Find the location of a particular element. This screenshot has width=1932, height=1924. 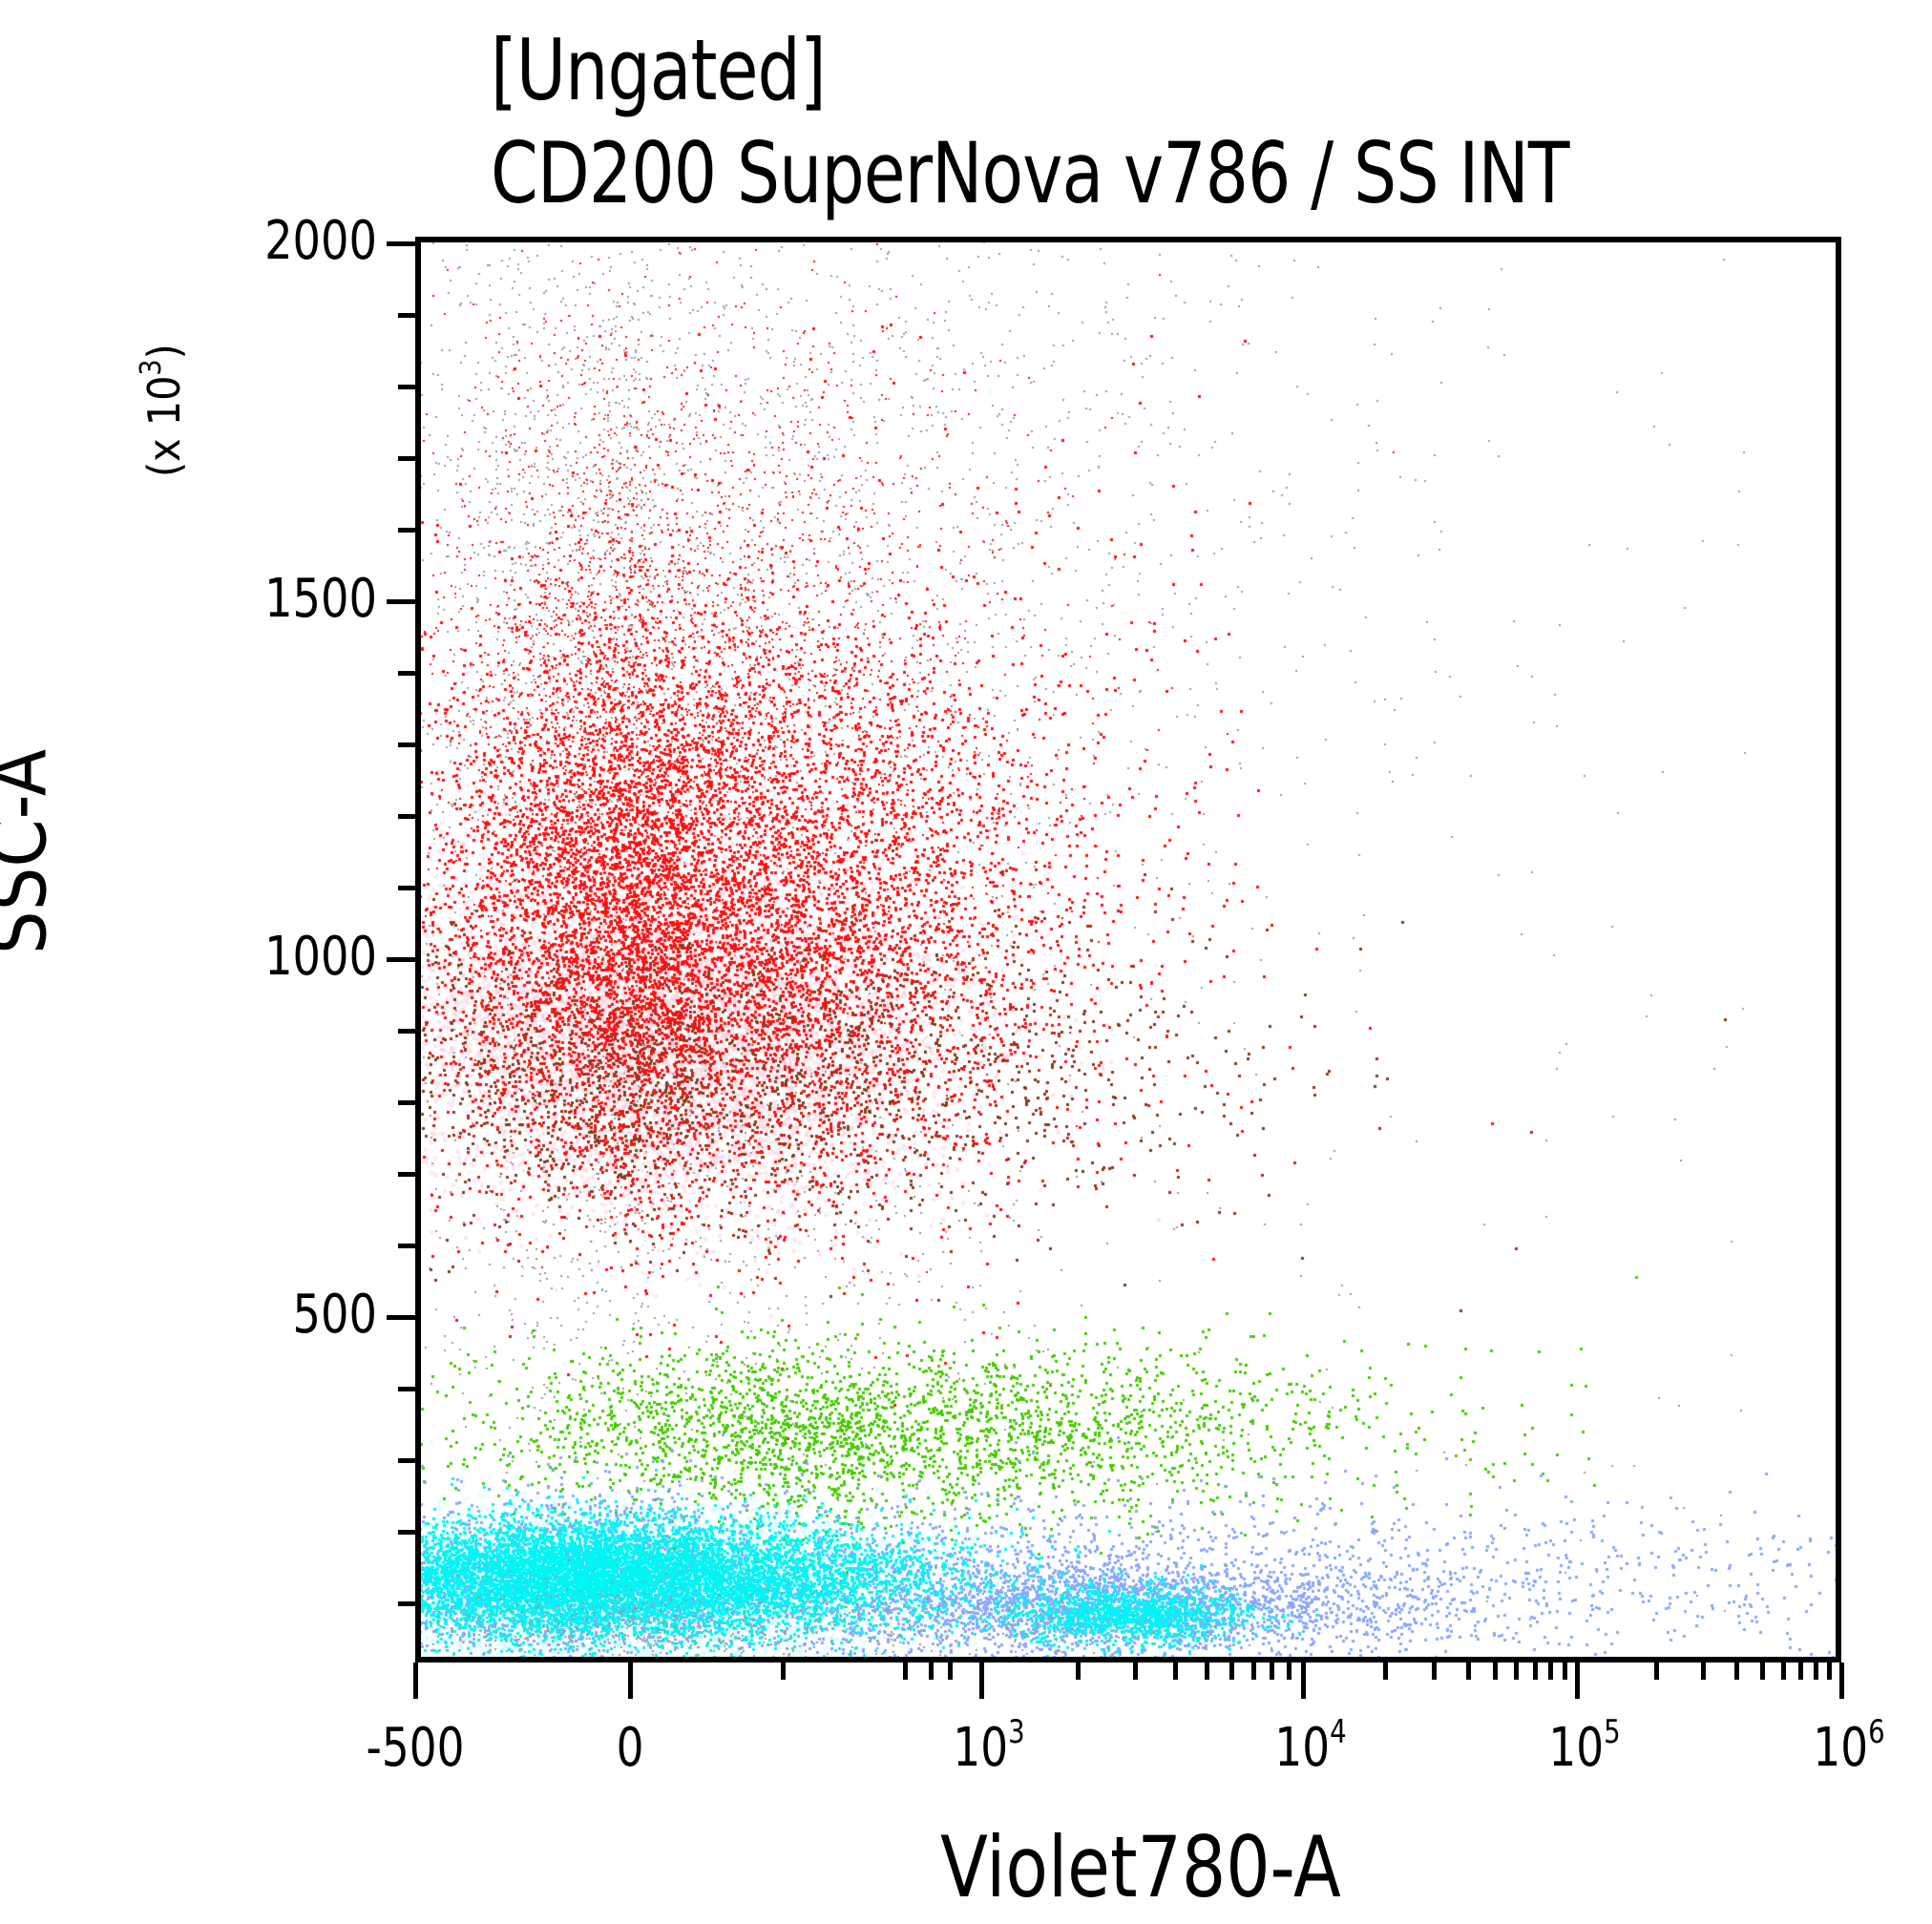

chart-title-parameters: CD200 SuperNova v786 / SS INT is located at coordinates (1030, 173).